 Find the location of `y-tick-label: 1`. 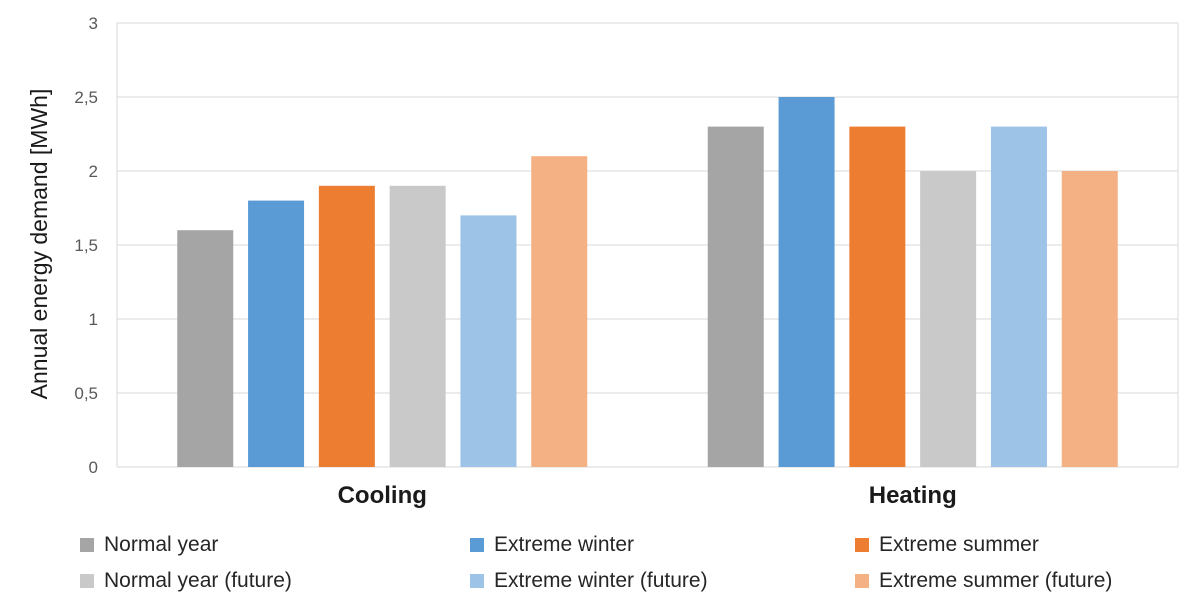

y-tick-label: 1 is located at coordinates (93, 319).